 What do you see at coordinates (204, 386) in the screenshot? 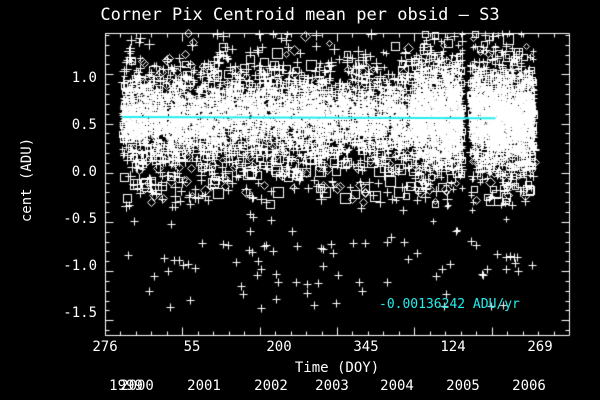
I see `year-label-2001: 2001` at bounding box center [204, 386].